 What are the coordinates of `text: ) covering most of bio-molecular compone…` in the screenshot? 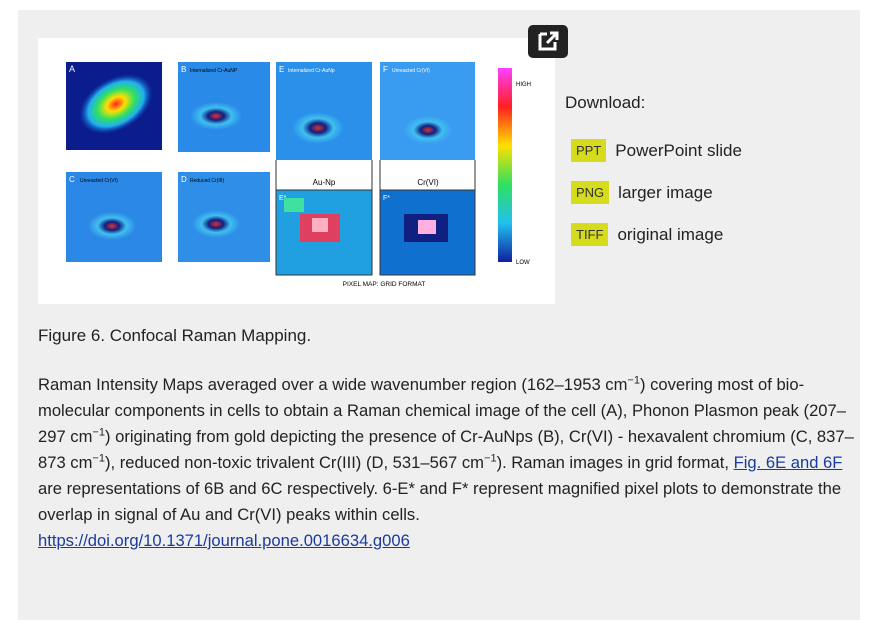 It's located at (442, 410).